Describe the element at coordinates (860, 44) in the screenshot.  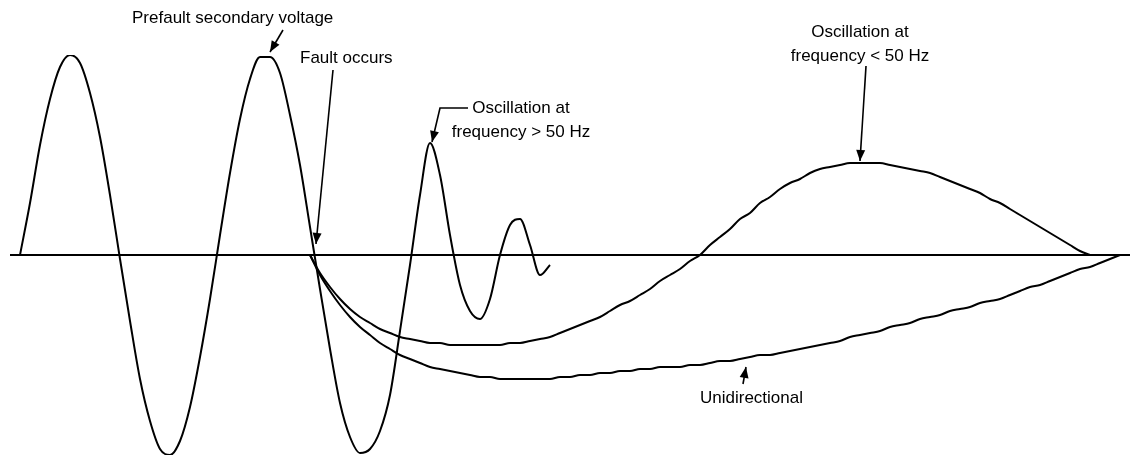
I see `annotation: Oscillation at frequency < 50 Hz` at that location.